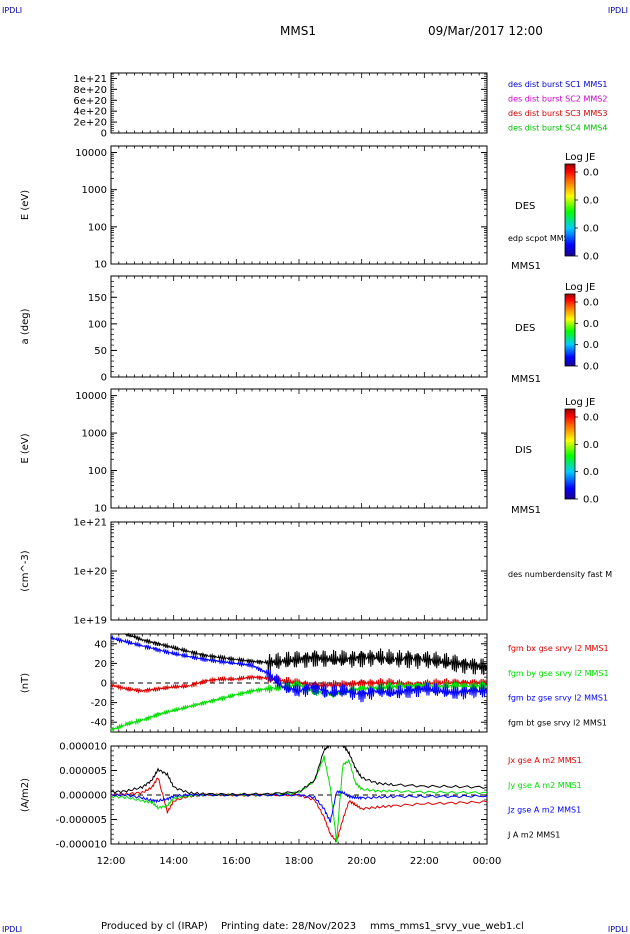  Describe the element at coordinates (618, 10) in the screenshot. I see `corner-label-top-right: IPDLI` at that location.